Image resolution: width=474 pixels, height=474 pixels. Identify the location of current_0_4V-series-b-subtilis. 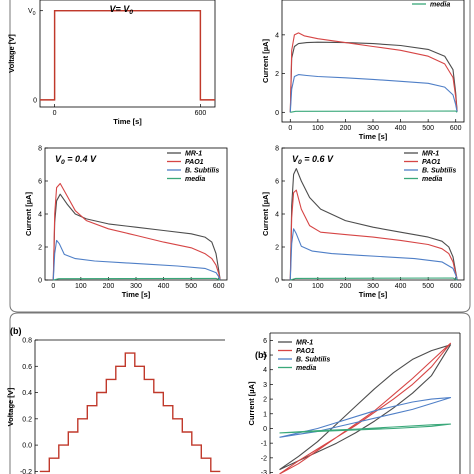
(136, 260).